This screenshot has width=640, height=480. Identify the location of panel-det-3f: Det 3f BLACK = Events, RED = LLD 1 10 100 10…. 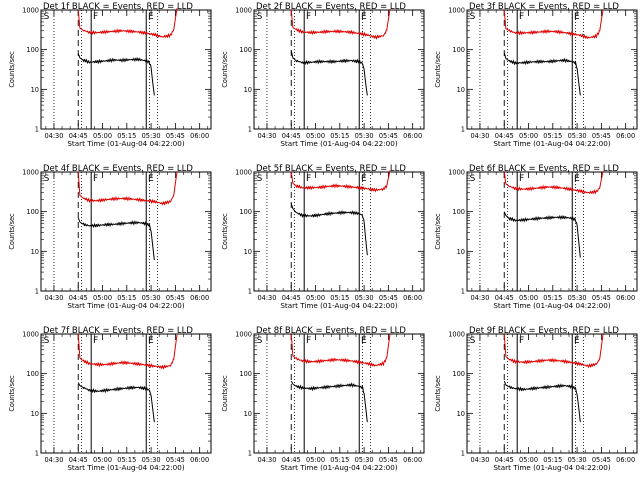
(536, 75).